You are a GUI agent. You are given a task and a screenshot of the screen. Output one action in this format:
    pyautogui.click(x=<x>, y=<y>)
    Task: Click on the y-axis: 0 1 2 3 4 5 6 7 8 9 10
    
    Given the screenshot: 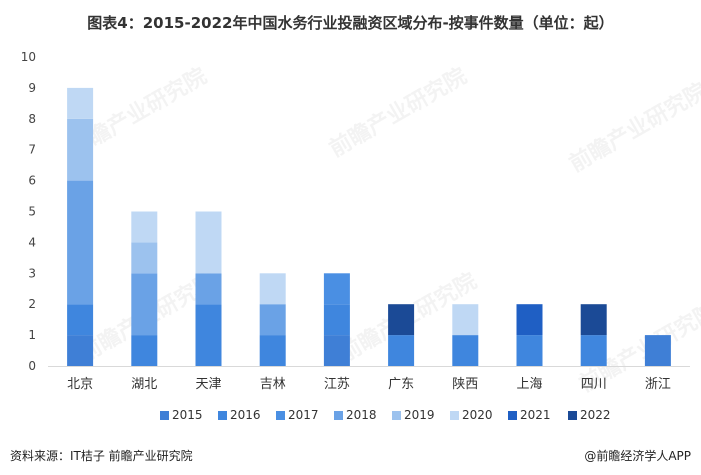 What is the action you would take?
    pyautogui.click(x=28, y=211)
    